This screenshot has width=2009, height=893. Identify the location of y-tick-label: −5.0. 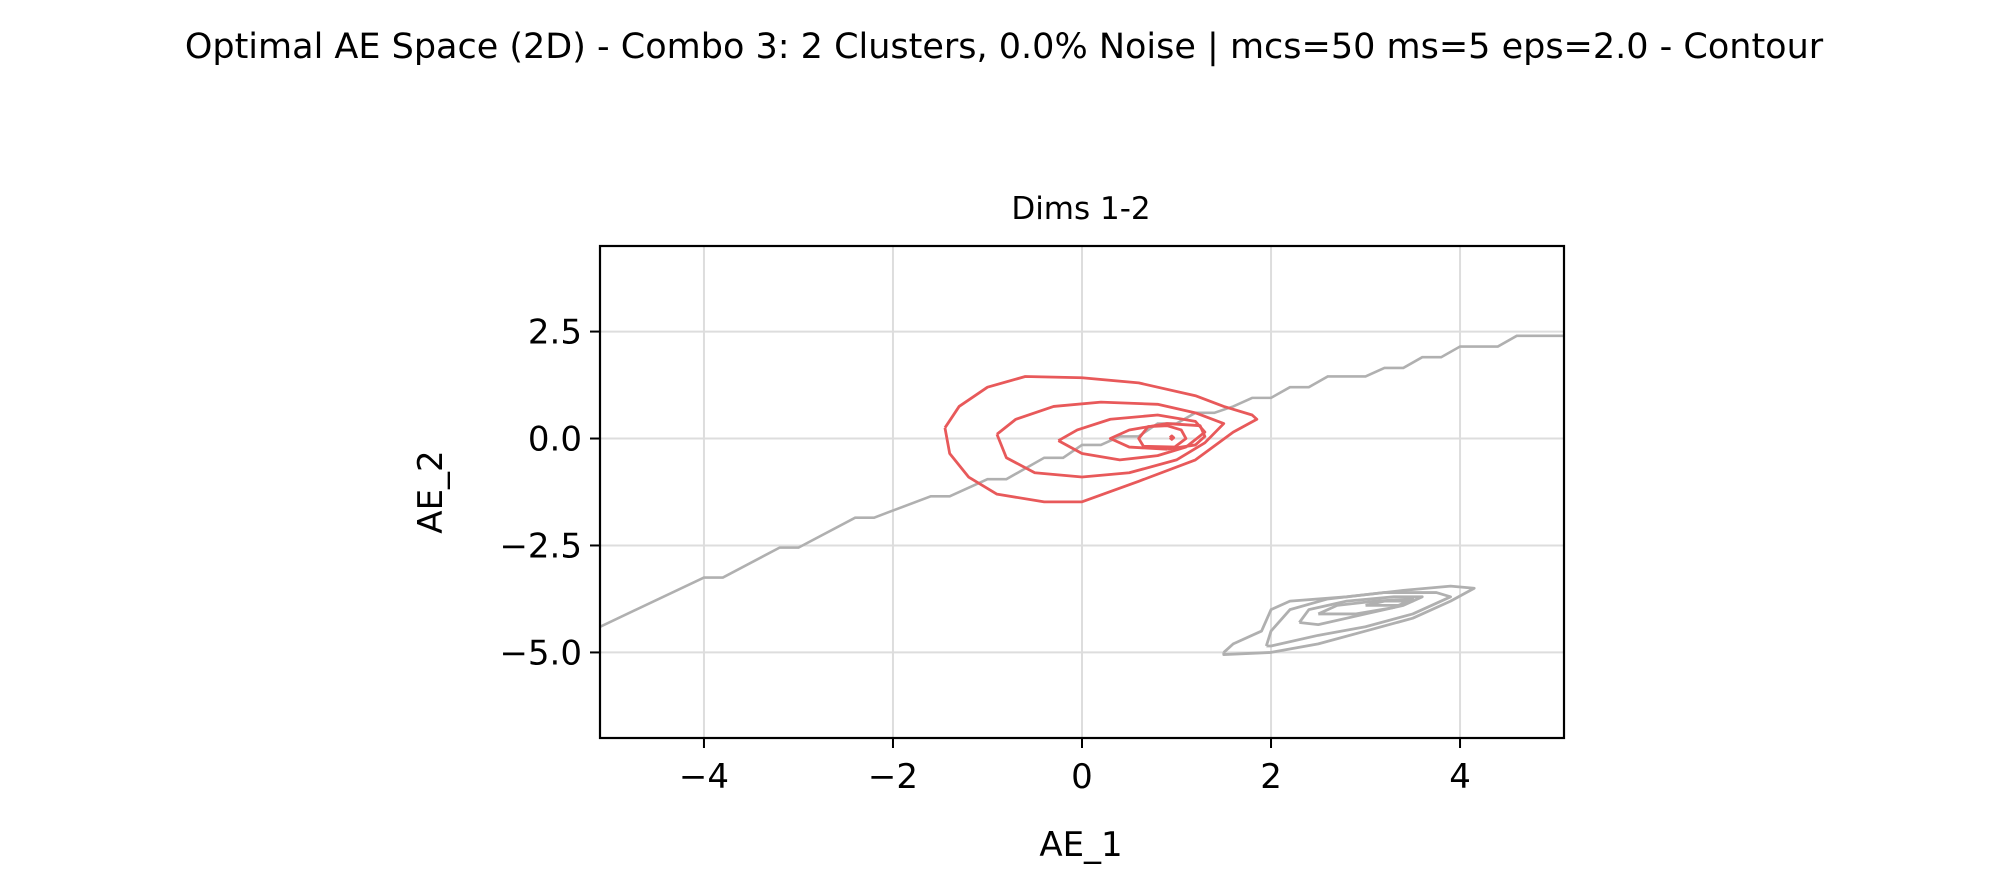
(540, 653).